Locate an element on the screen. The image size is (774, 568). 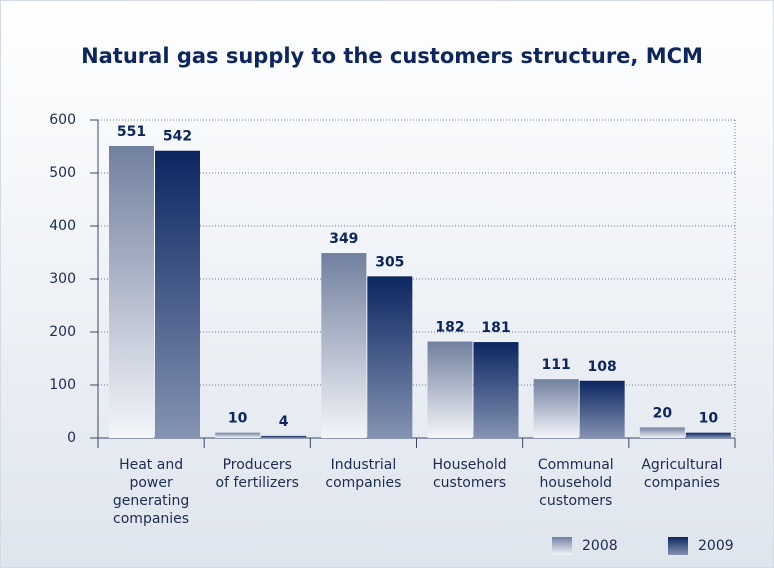
x-tick-label: Producers of fertilizers is located at coordinates (257, 474).